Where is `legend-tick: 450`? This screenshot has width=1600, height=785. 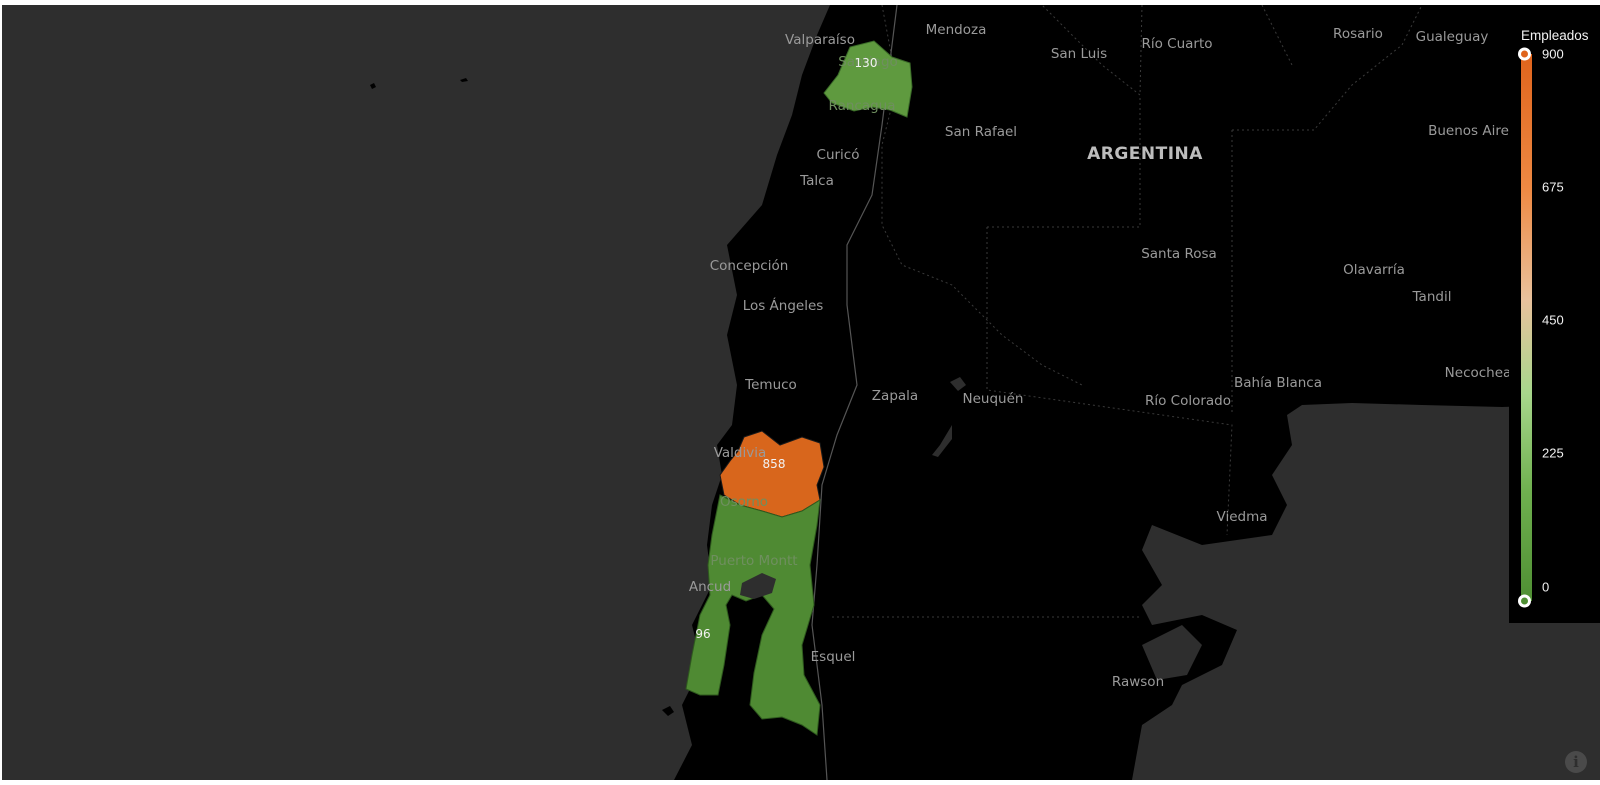
legend-tick: 450 is located at coordinates (1553, 320).